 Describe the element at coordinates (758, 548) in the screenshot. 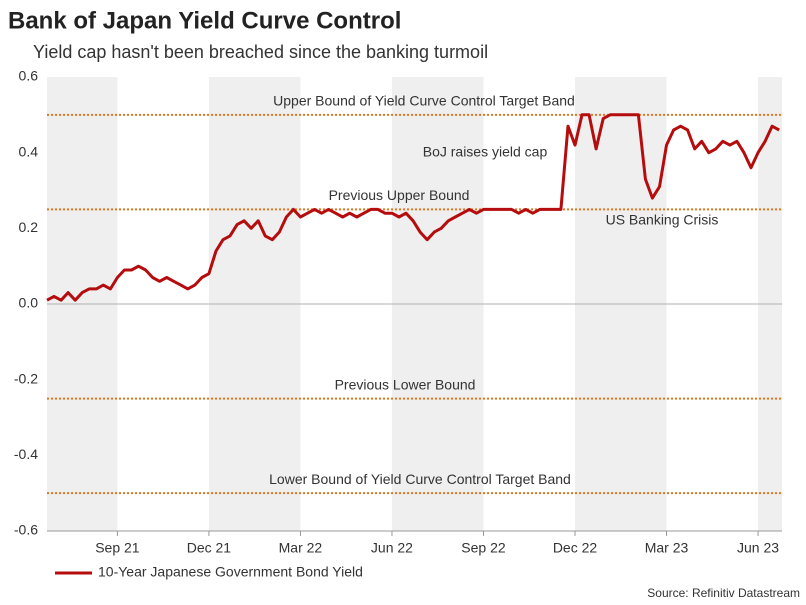

I see `x-tick-label: Jun 23` at that location.